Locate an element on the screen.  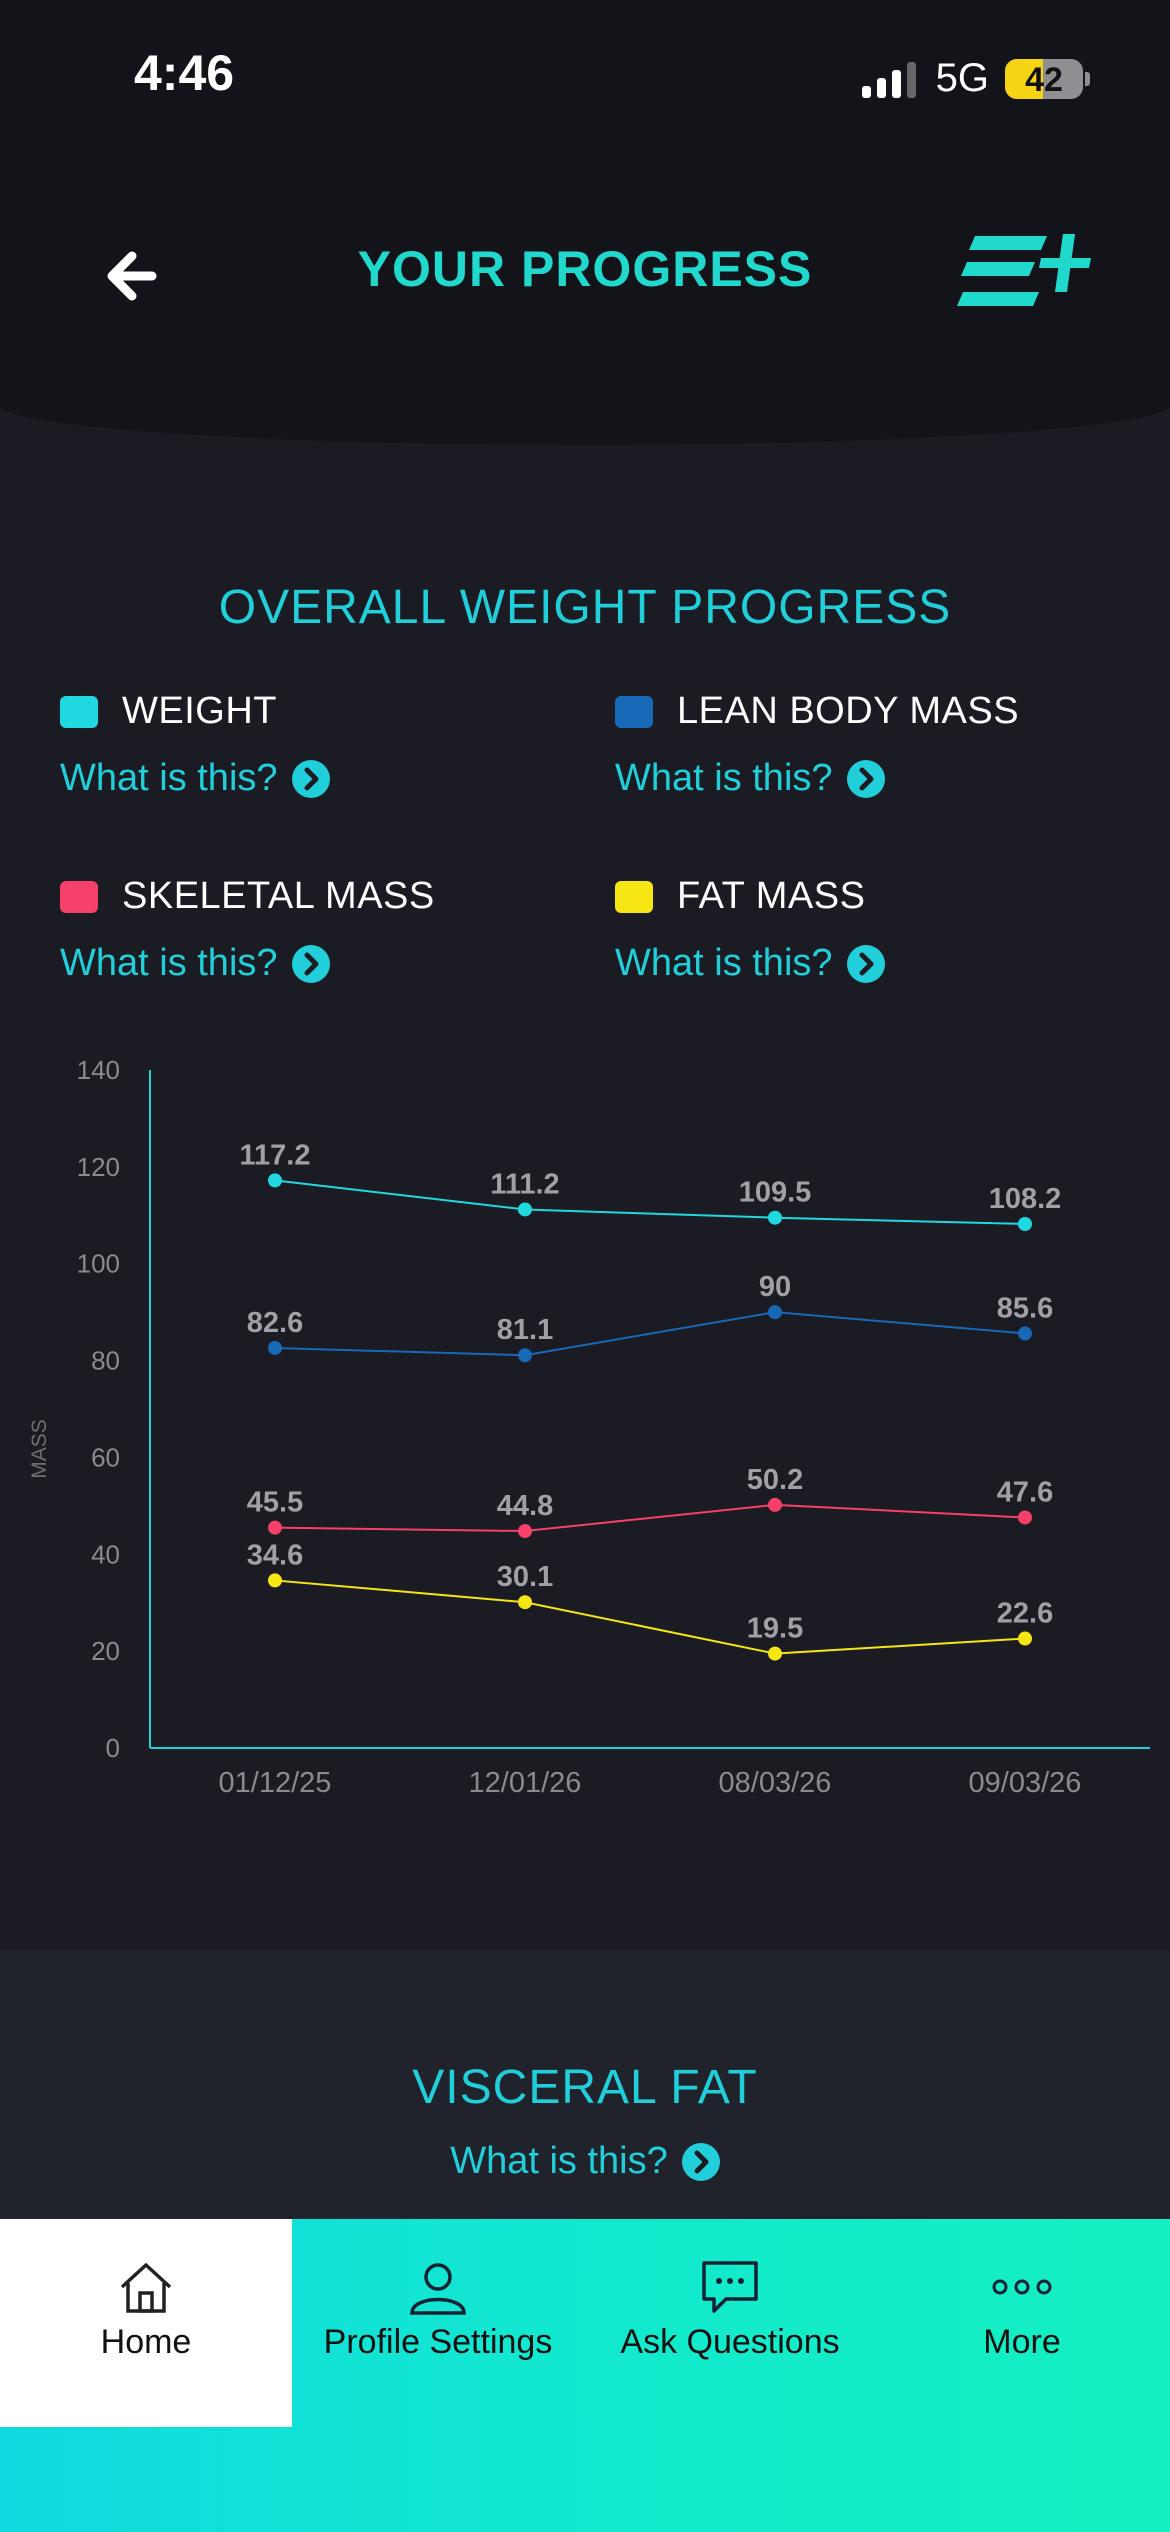
arrow-left-icon is located at coordinates (132, 276).